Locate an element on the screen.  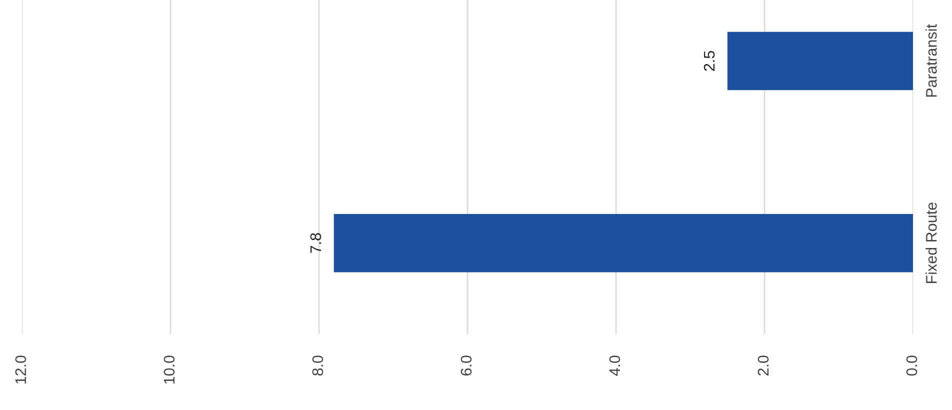
x-tick-label: 12.0 is located at coordinates (20, 370).